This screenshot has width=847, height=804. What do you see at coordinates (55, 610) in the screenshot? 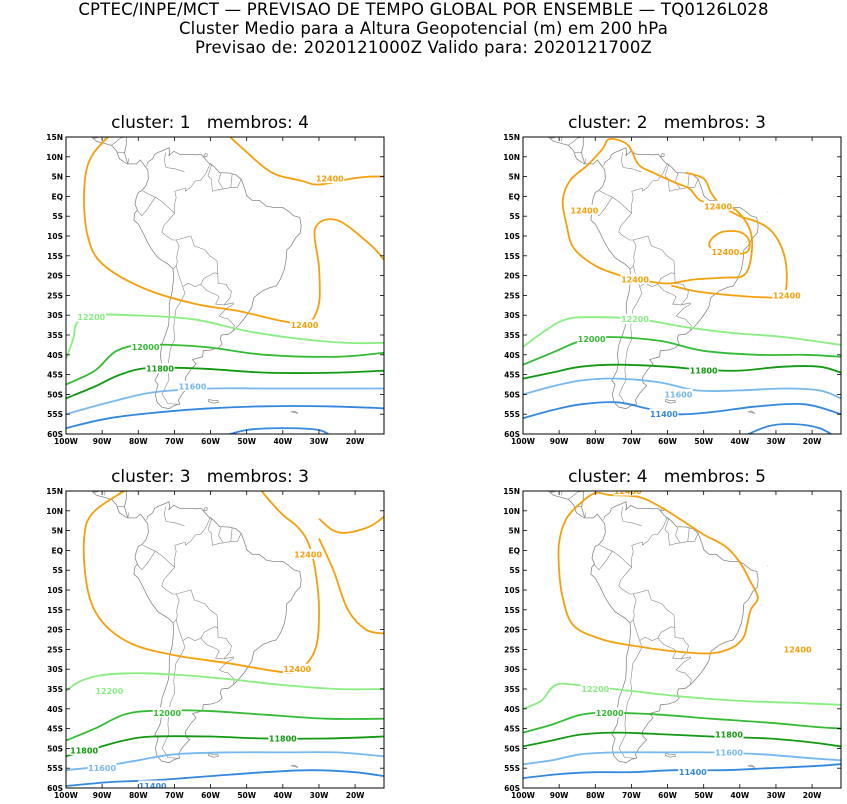
I see `lat-label: 15S` at bounding box center [55, 610].